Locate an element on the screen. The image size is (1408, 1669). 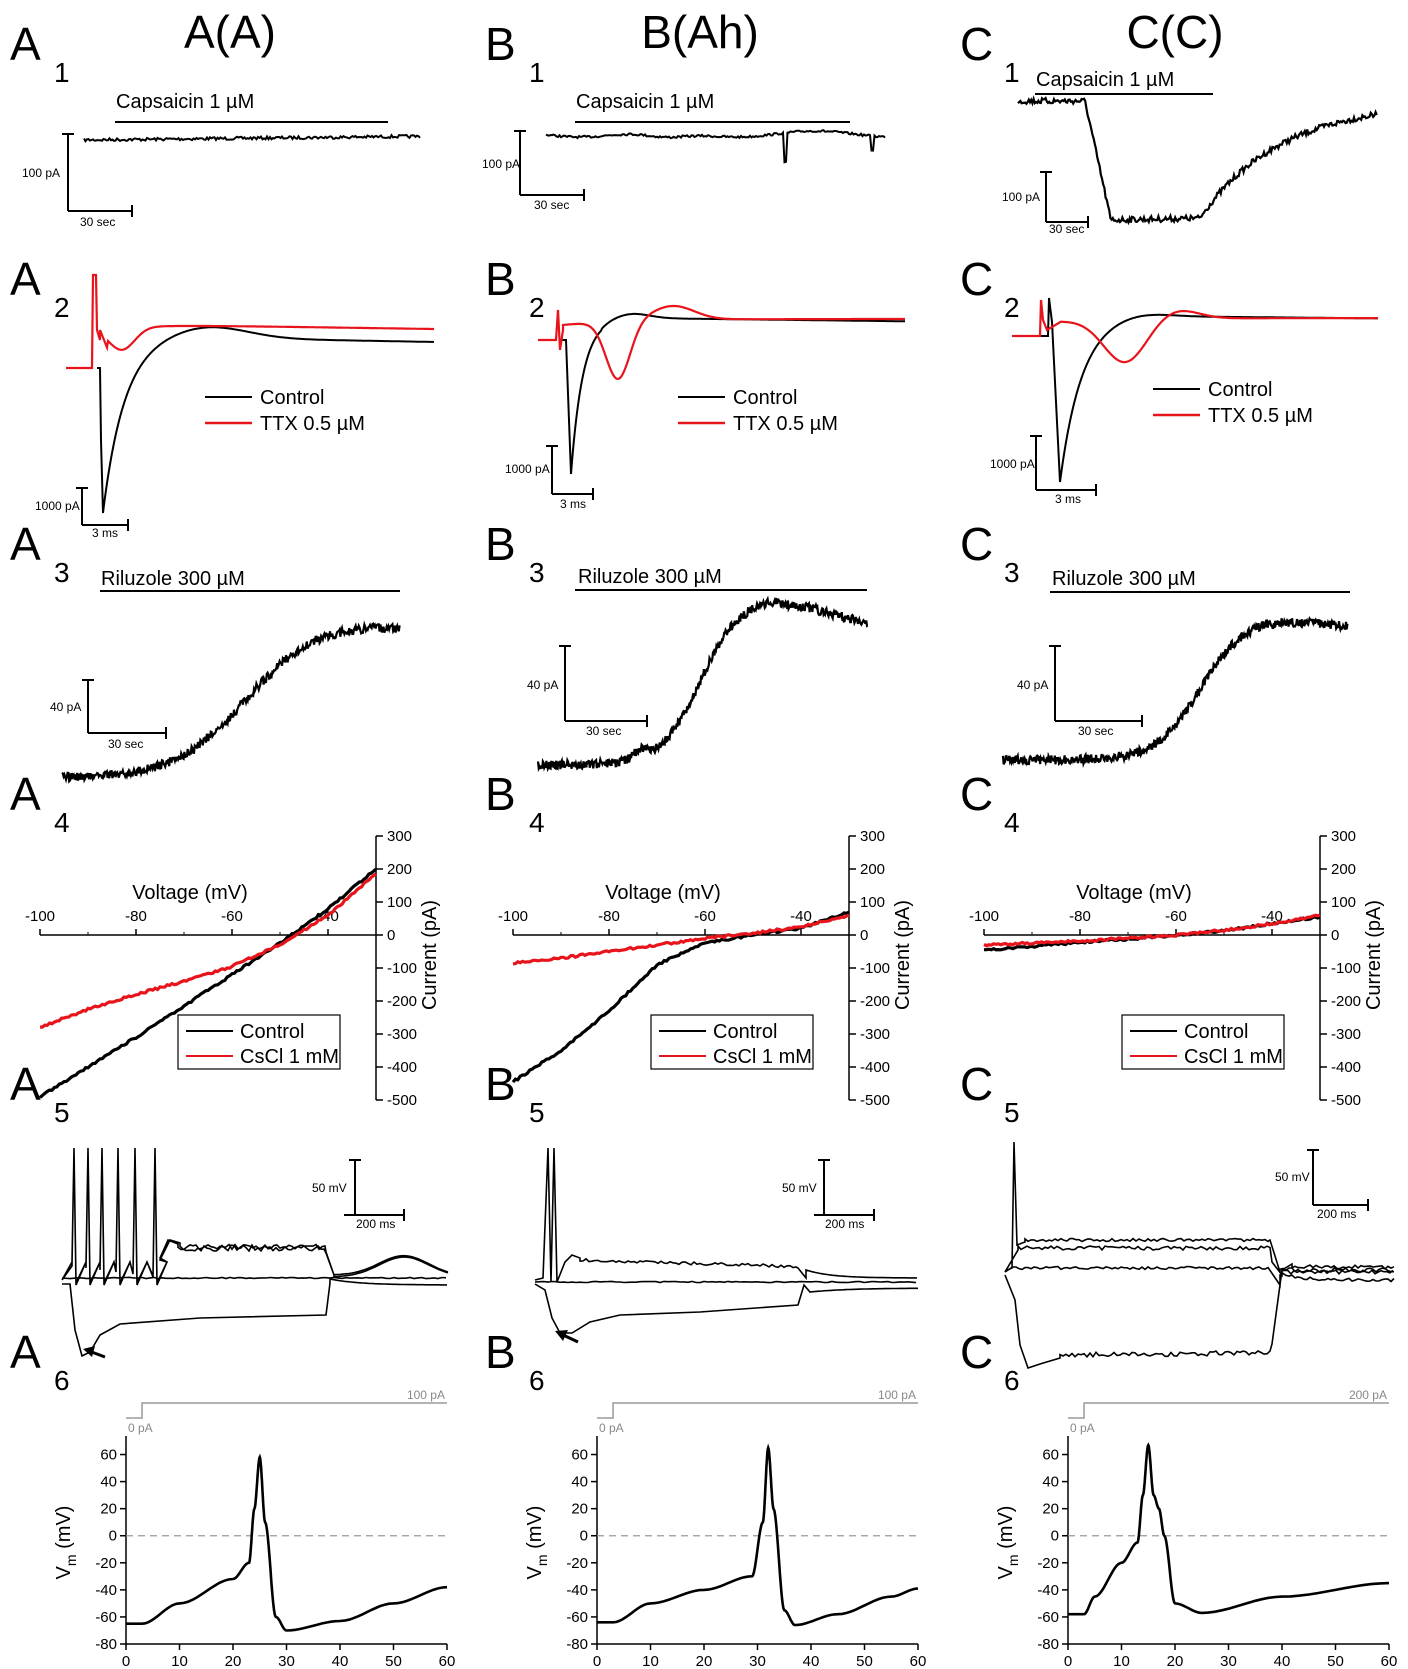
series-control is located at coordinates (208, 983).